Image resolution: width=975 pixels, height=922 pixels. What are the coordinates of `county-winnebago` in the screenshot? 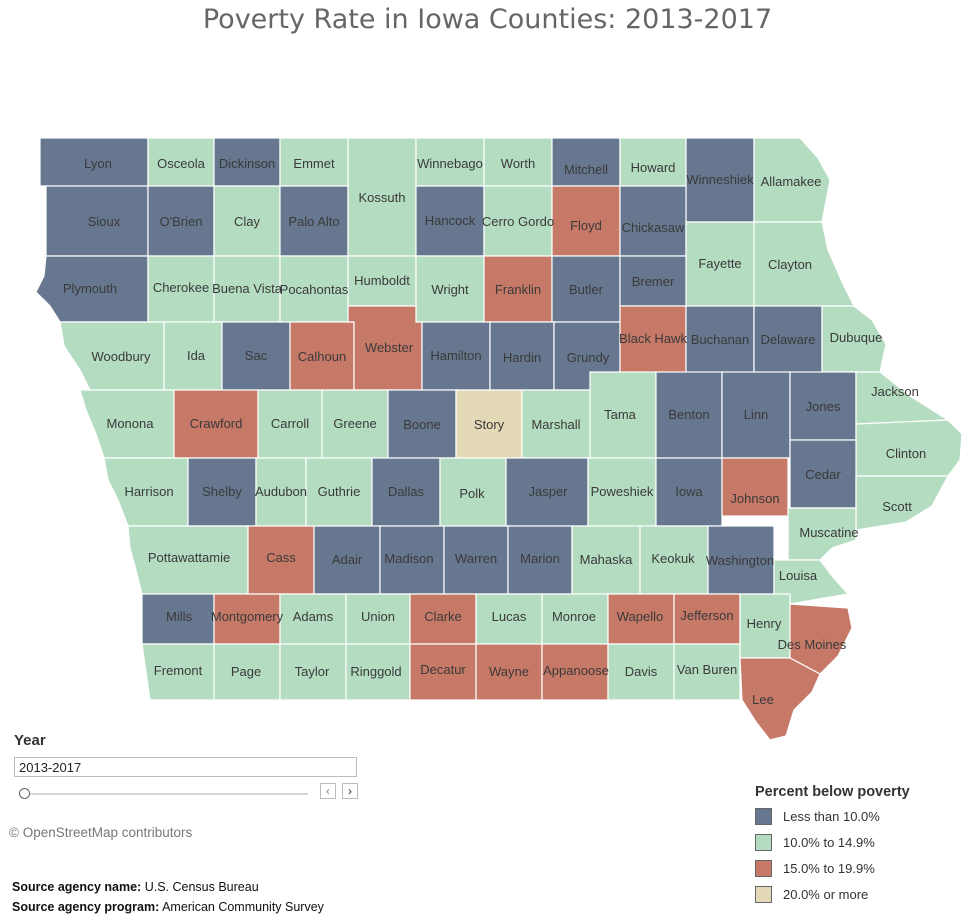 It's located at (450, 162).